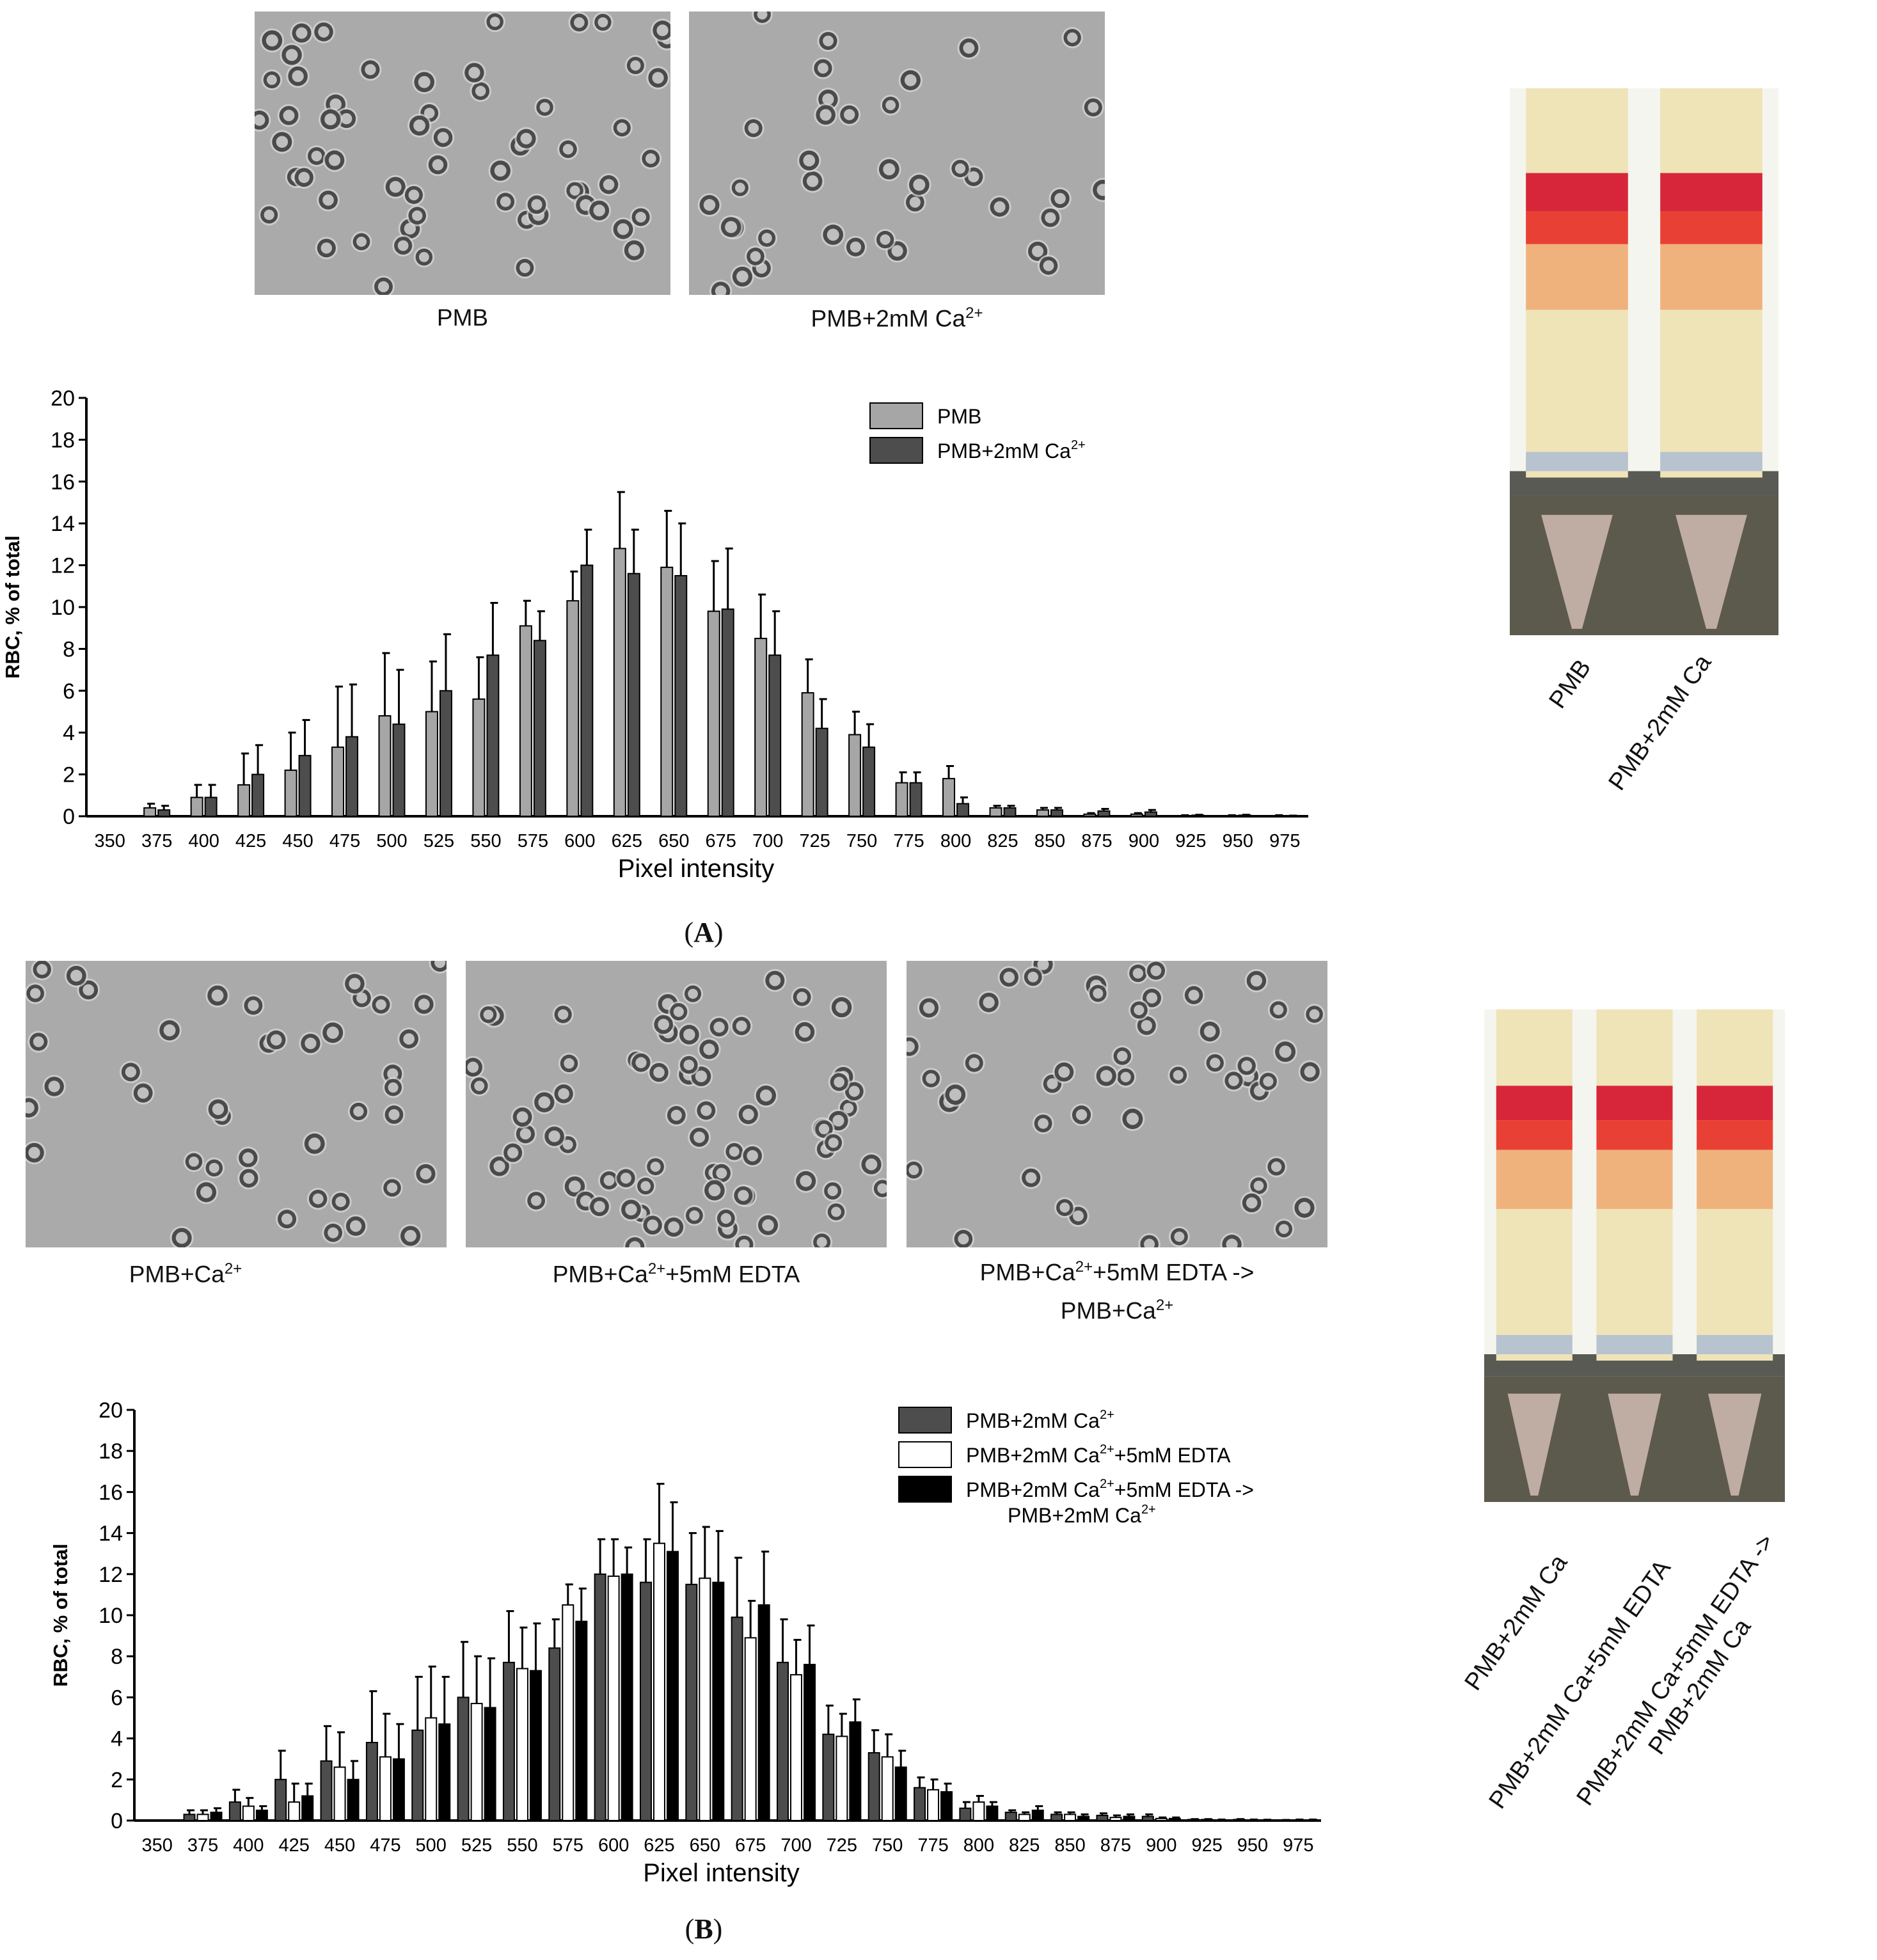  Describe the element at coordinates (463, 153) in the screenshot. I see `micrograph-a-pmb` at that location.